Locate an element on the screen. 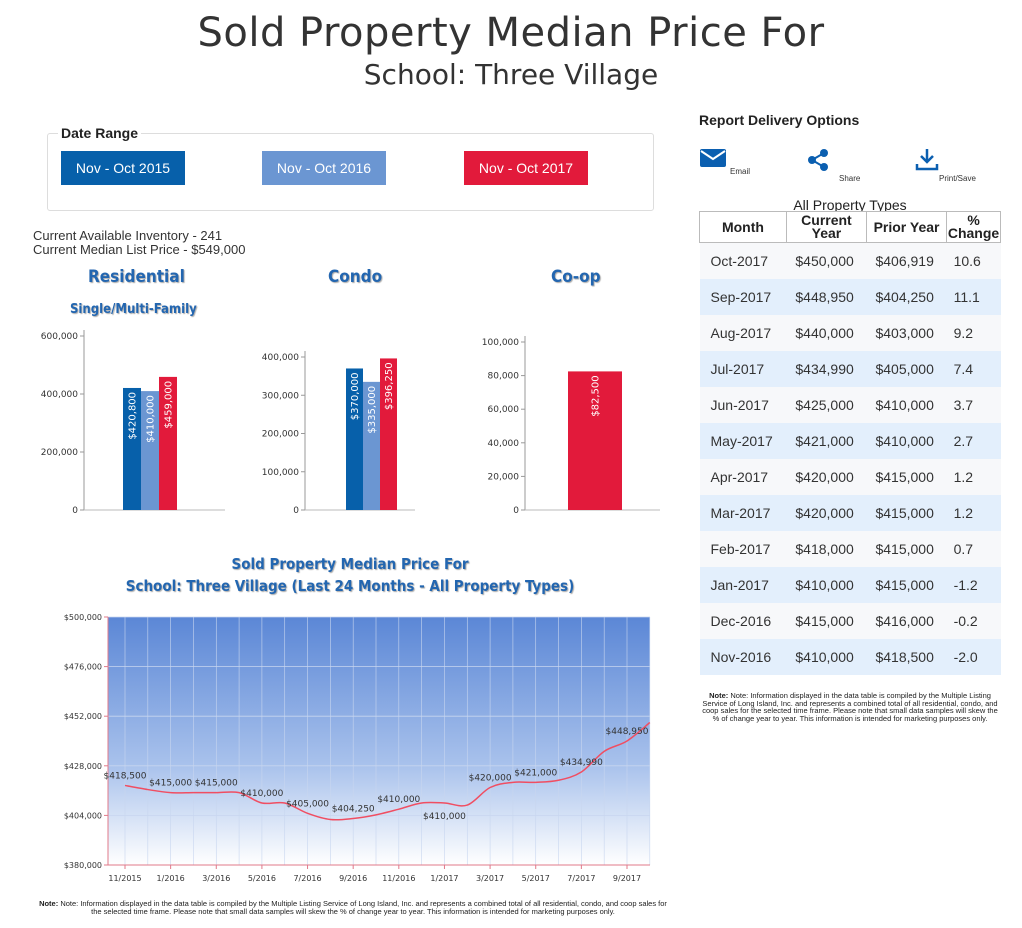  y-tick-label: 40,000 is located at coordinates (504, 444).